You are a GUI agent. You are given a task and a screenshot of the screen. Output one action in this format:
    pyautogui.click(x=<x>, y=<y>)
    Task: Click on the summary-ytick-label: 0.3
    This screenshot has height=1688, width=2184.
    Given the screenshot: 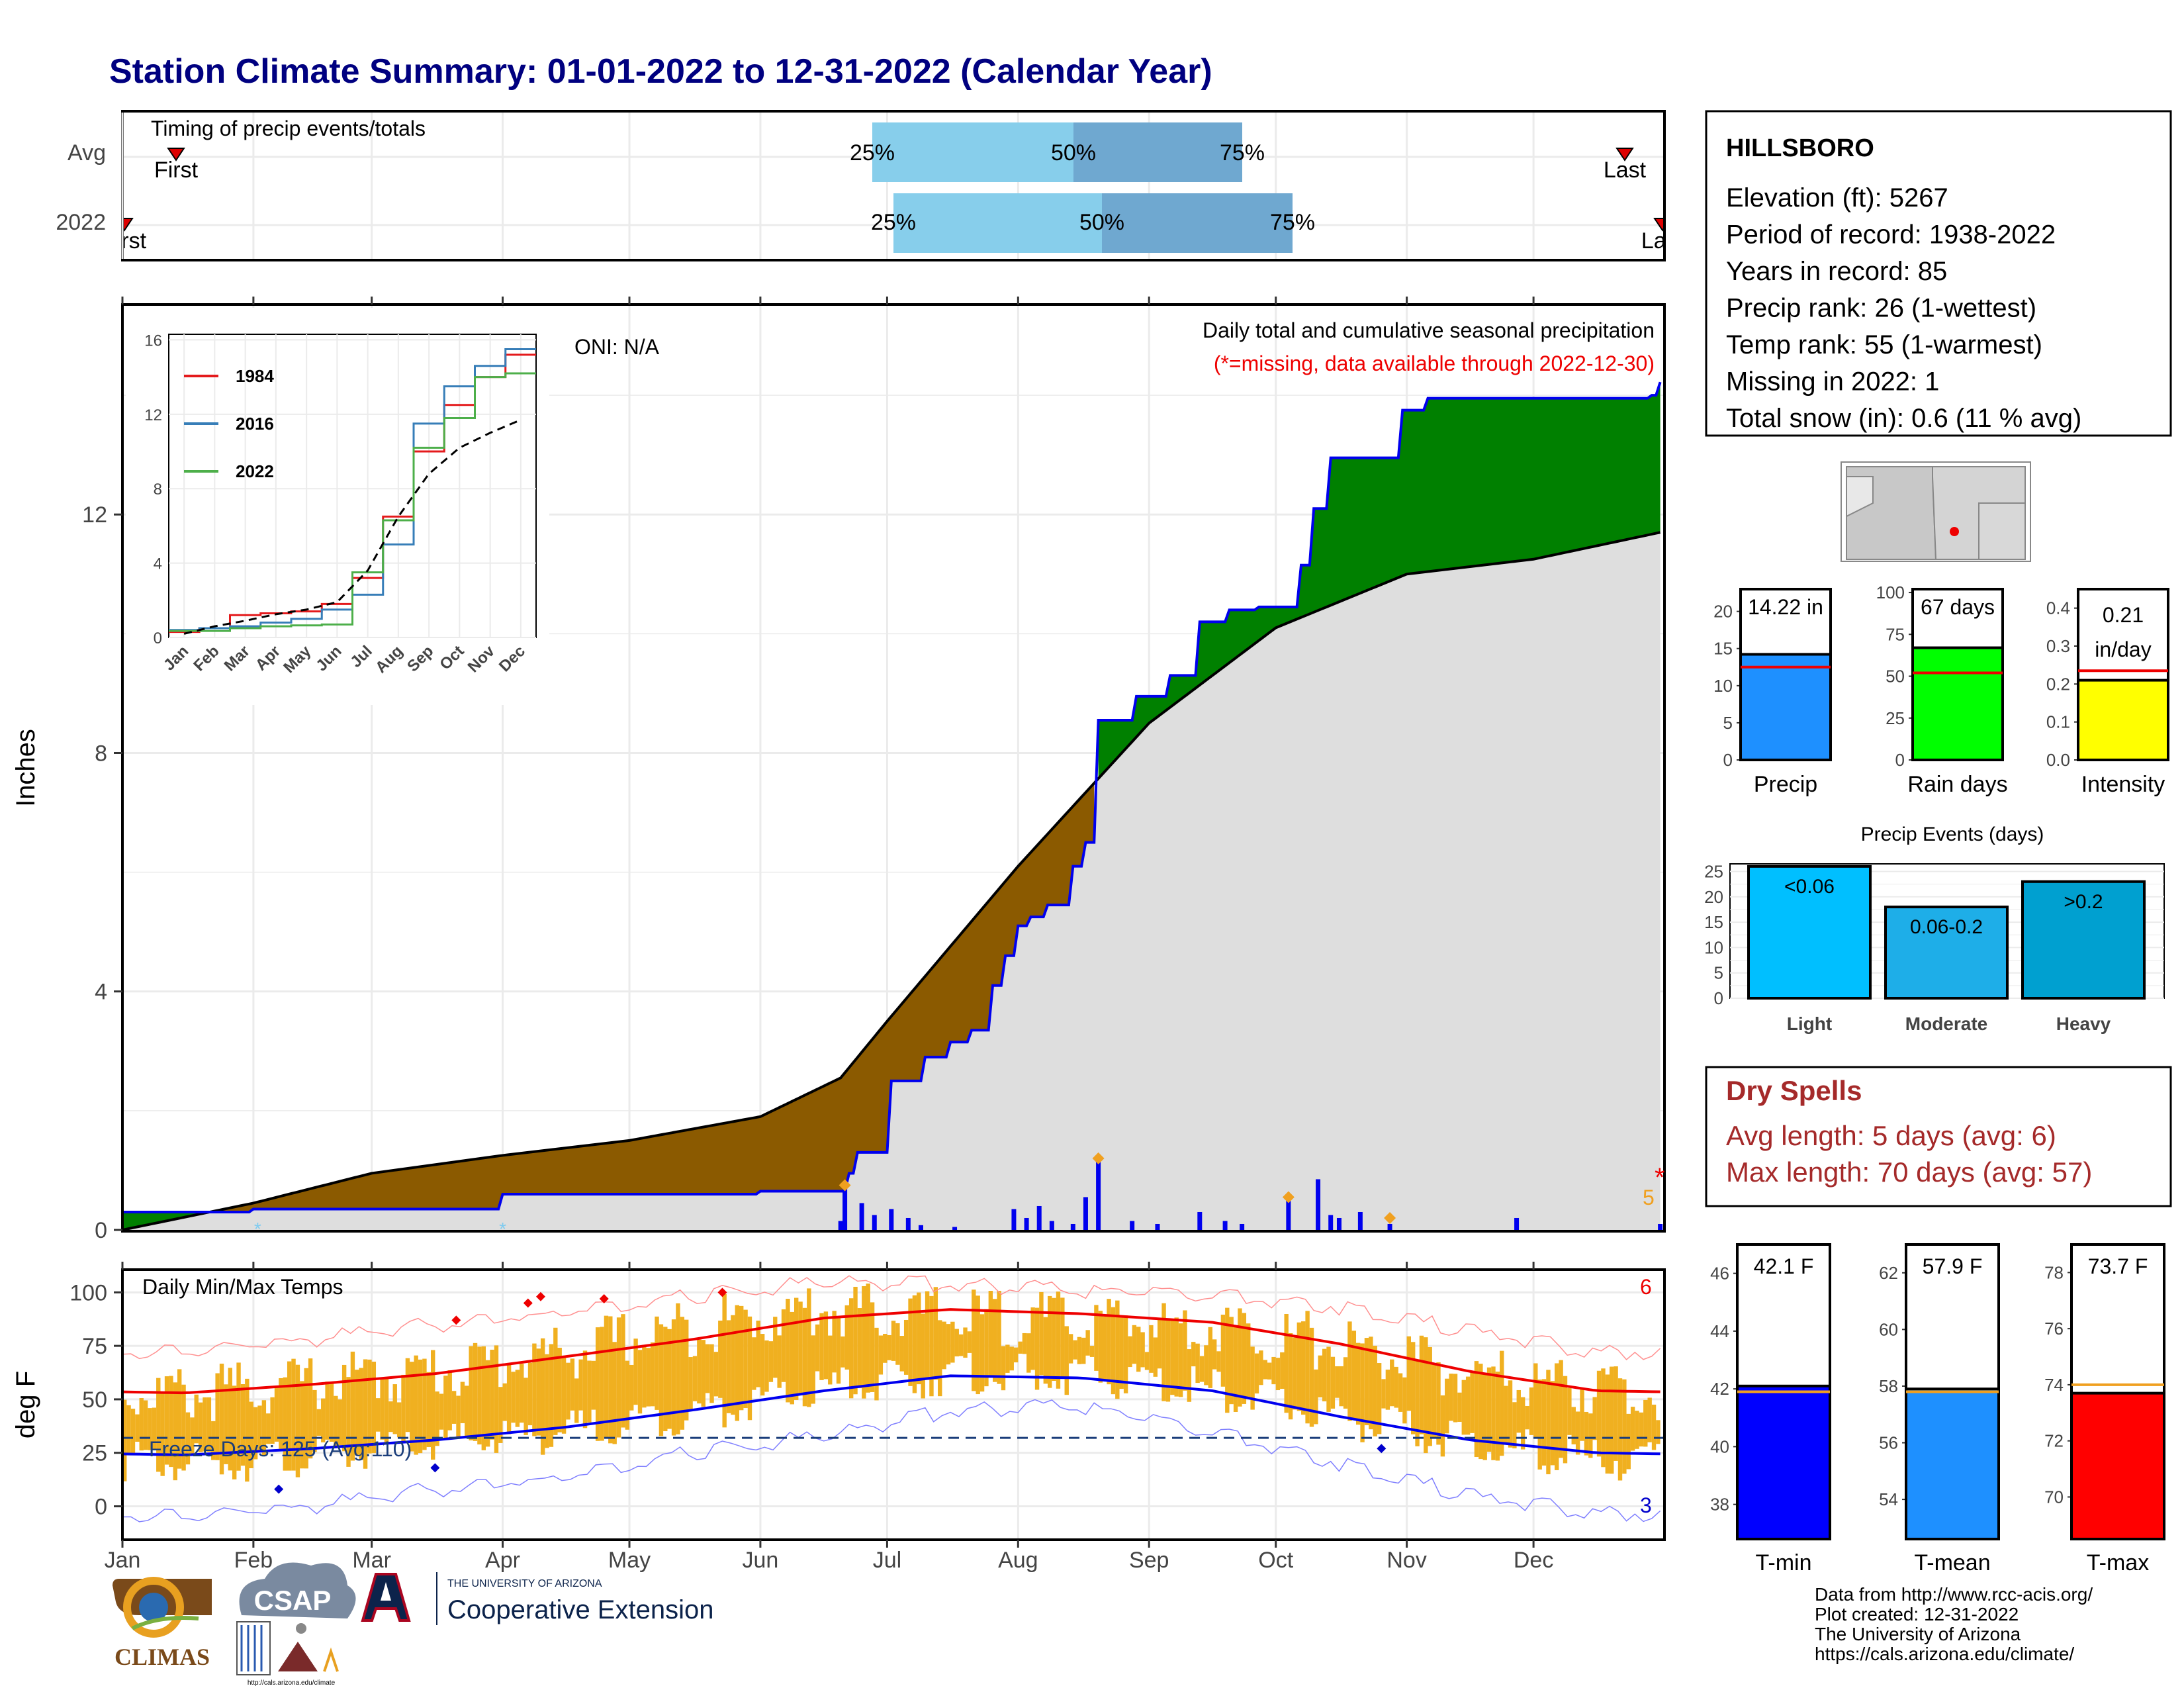 What is the action you would take?
    pyautogui.click(x=2058, y=646)
    